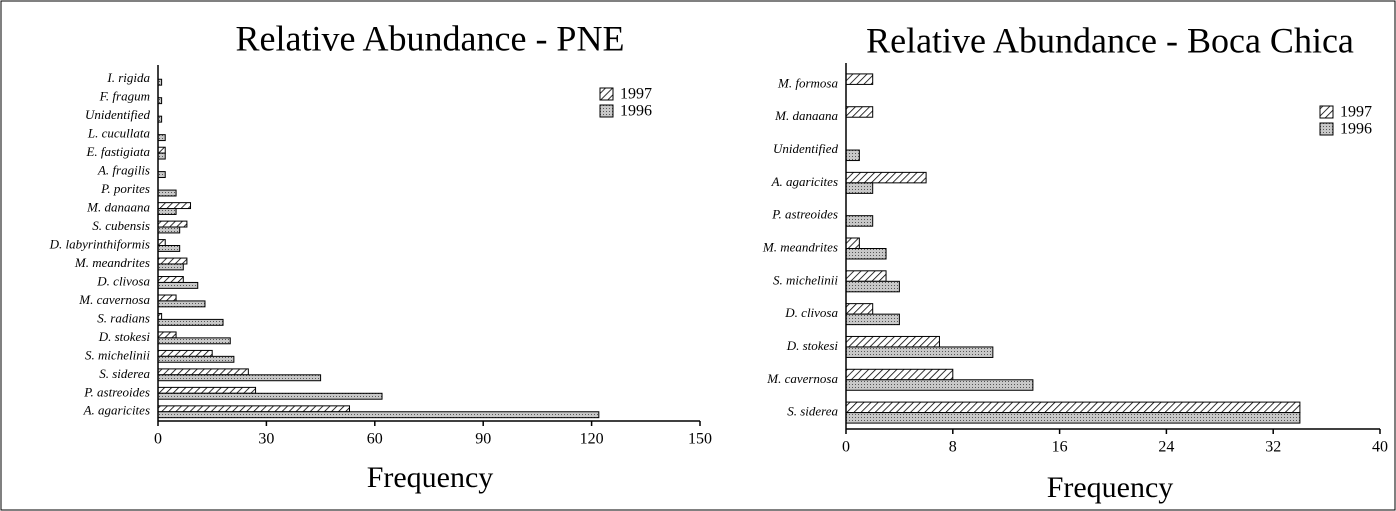 The image size is (1396, 511). I want to click on x-tick-label: 150, so click(700, 439).